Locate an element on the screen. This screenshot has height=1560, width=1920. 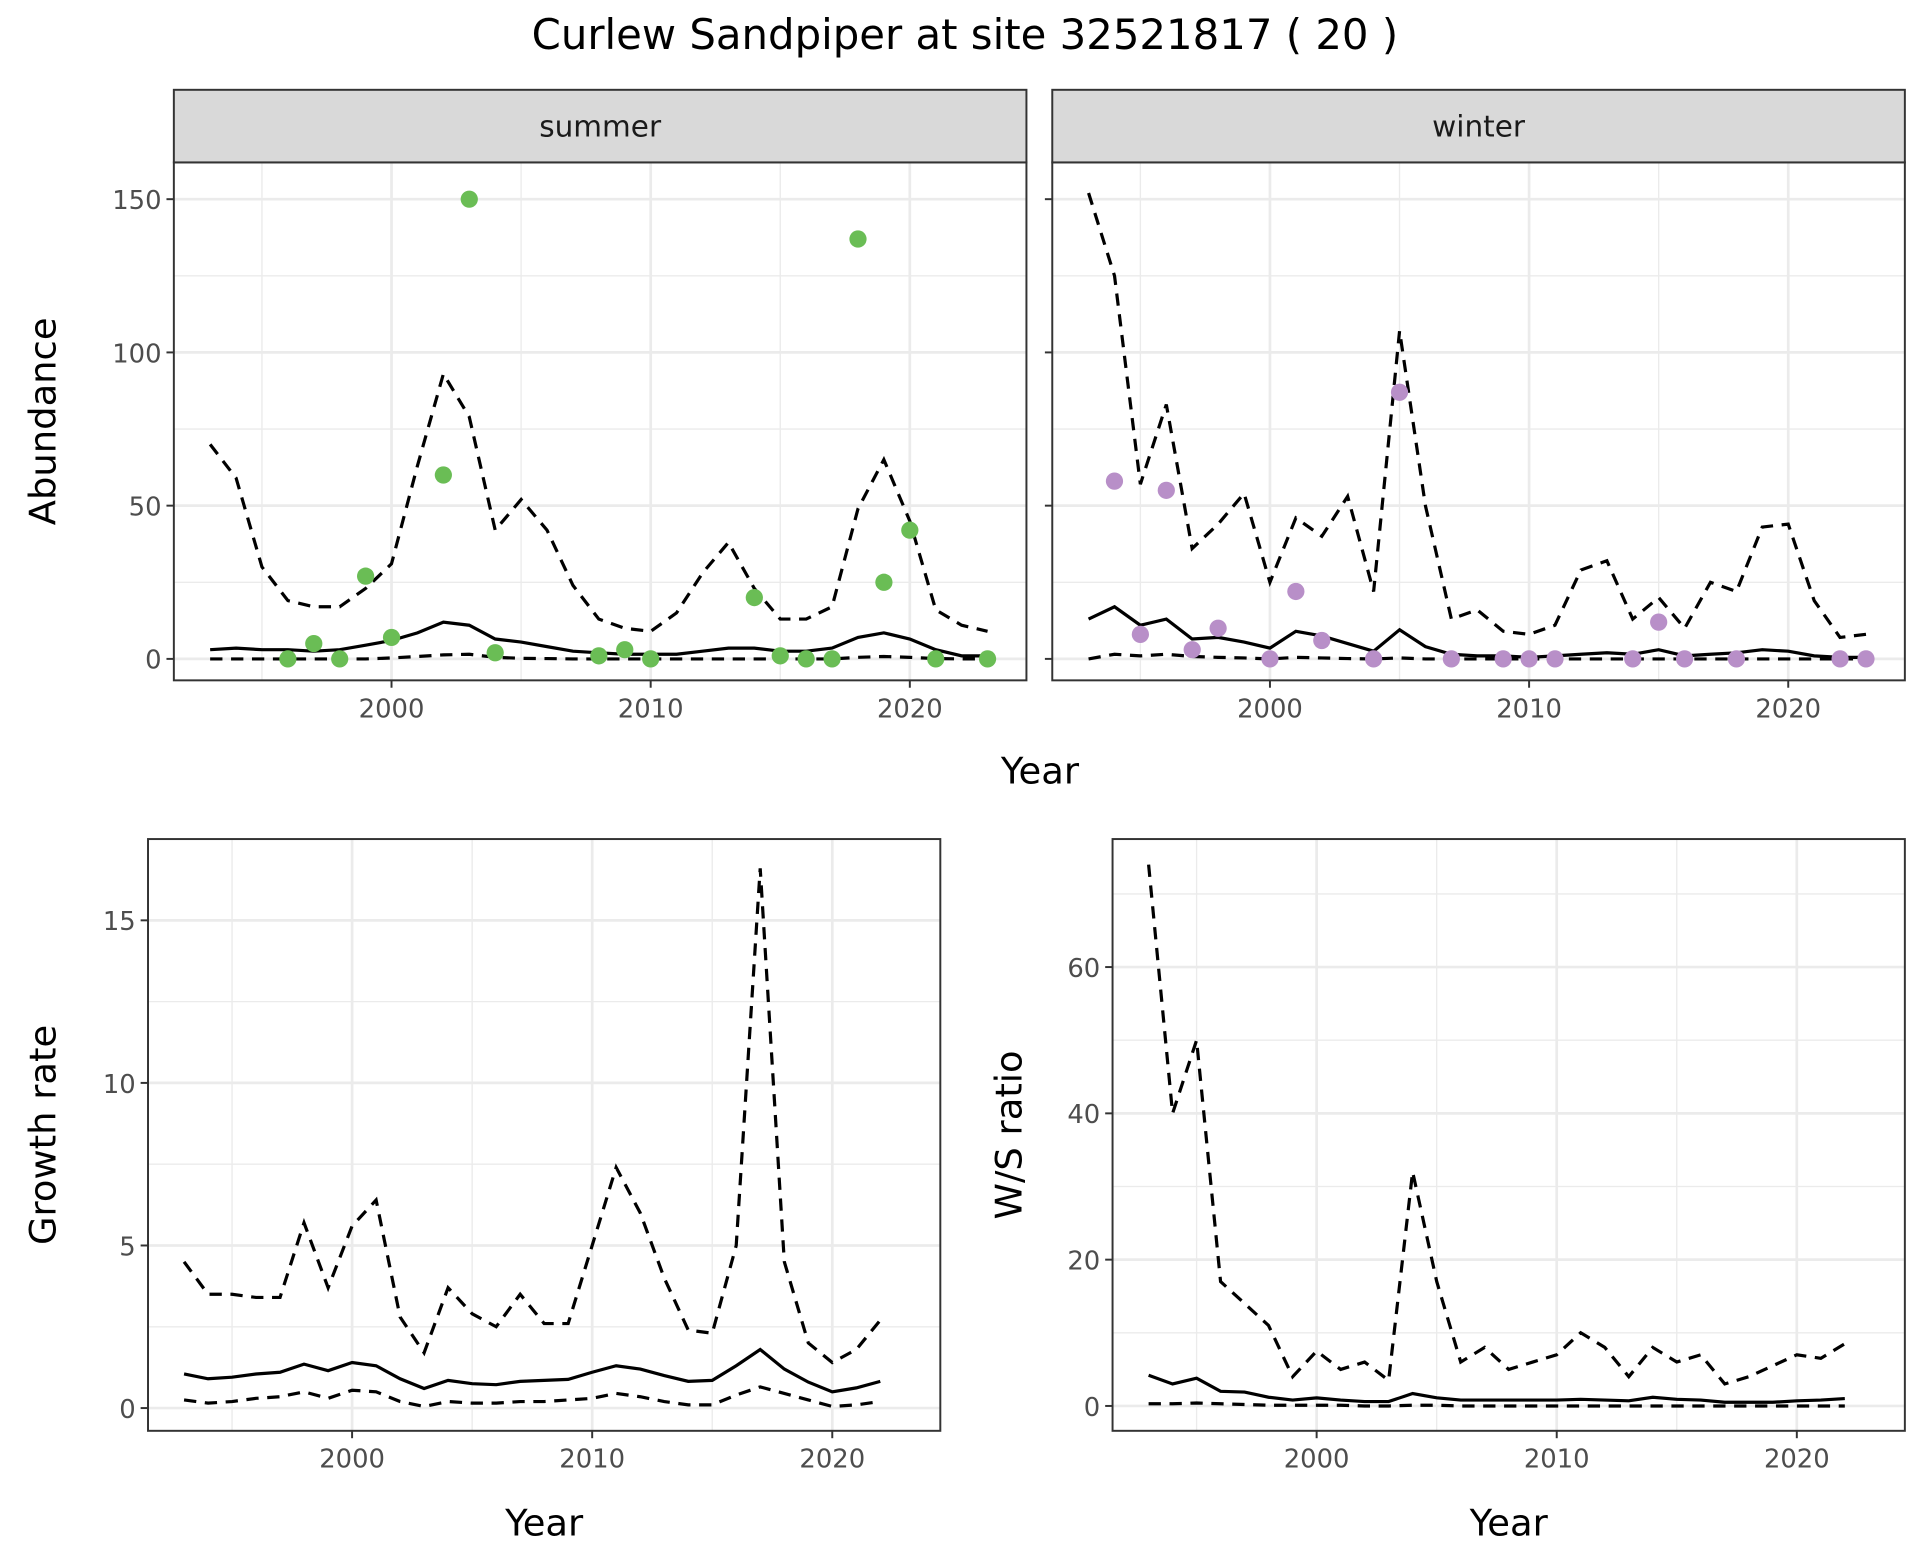
facet-label: summer is located at coordinates (600, 127).